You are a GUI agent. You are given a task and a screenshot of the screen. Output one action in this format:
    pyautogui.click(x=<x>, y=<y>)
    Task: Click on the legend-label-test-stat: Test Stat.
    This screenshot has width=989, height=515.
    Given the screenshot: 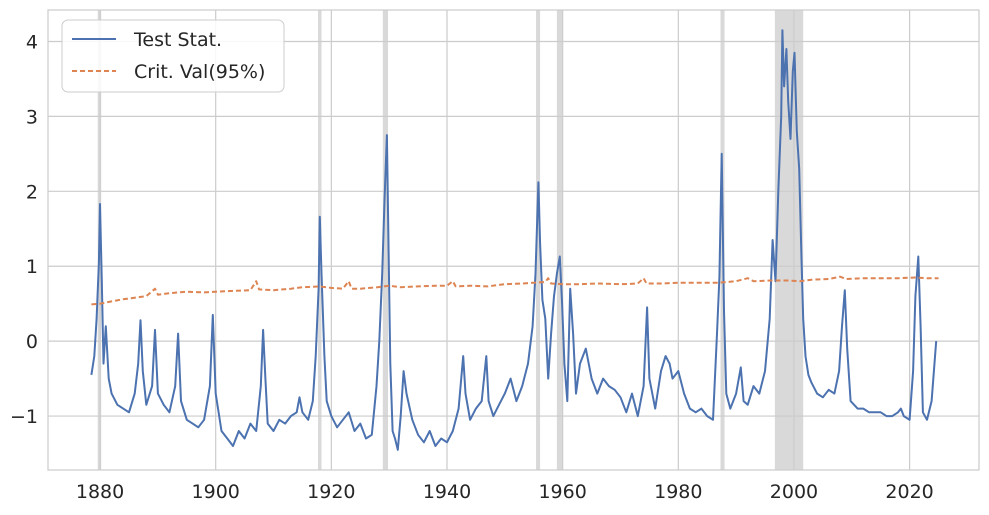 What is the action you would take?
    pyautogui.click(x=177, y=40)
    